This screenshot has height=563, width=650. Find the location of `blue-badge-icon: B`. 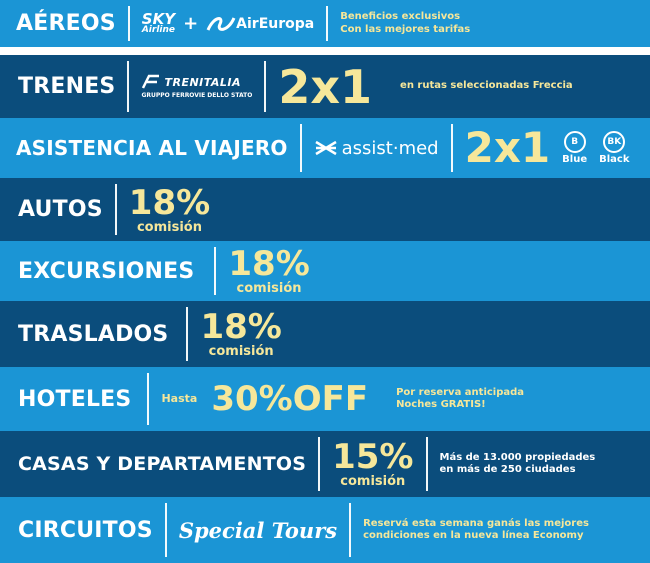

blue-badge-icon: B is located at coordinates (574, 142).